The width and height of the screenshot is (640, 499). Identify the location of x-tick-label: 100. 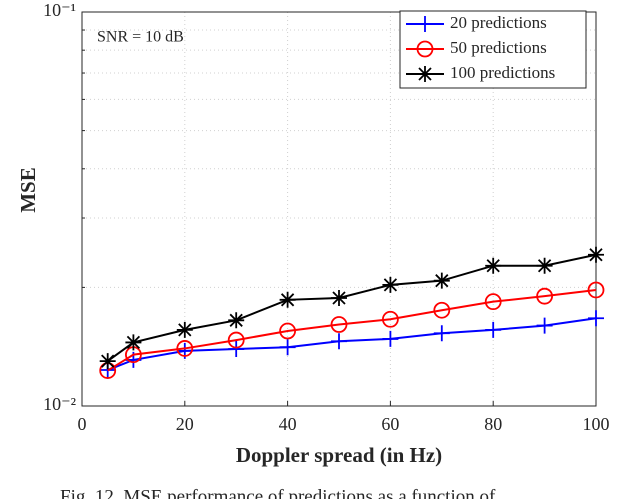
(596, 424).